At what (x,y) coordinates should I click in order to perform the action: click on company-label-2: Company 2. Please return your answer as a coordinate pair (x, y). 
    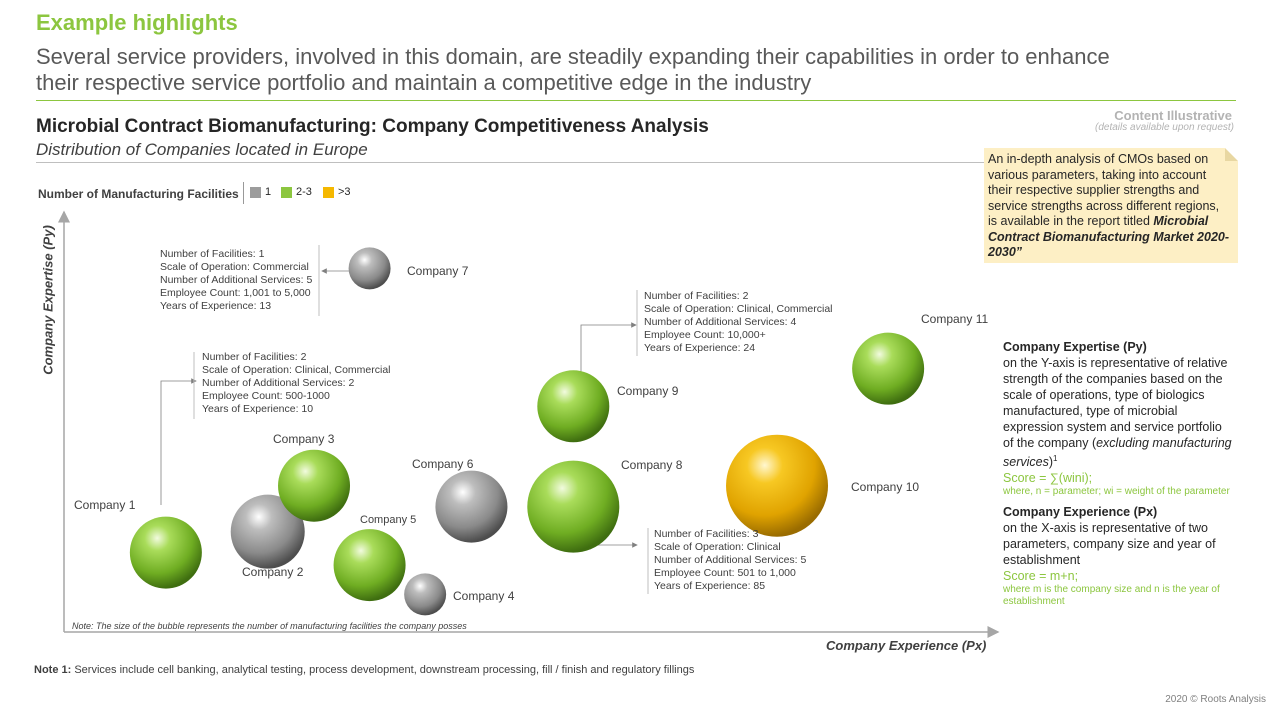
    Looking at the image, I should click on (273, 572).